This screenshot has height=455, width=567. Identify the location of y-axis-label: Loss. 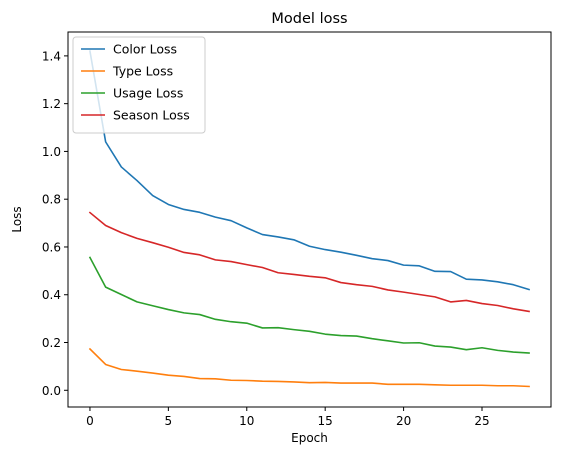
(17, 219).